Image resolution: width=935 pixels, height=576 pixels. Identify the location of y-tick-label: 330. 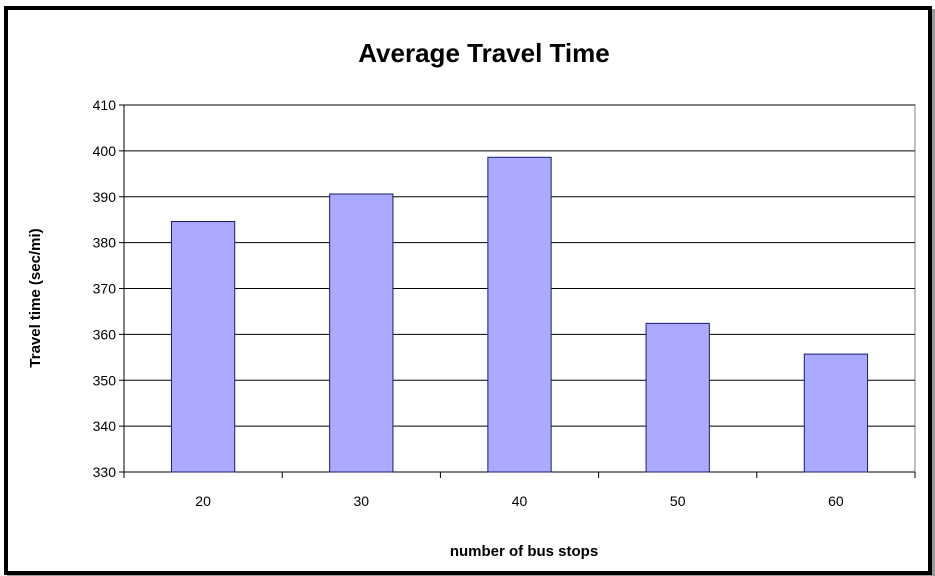
(105, 472).